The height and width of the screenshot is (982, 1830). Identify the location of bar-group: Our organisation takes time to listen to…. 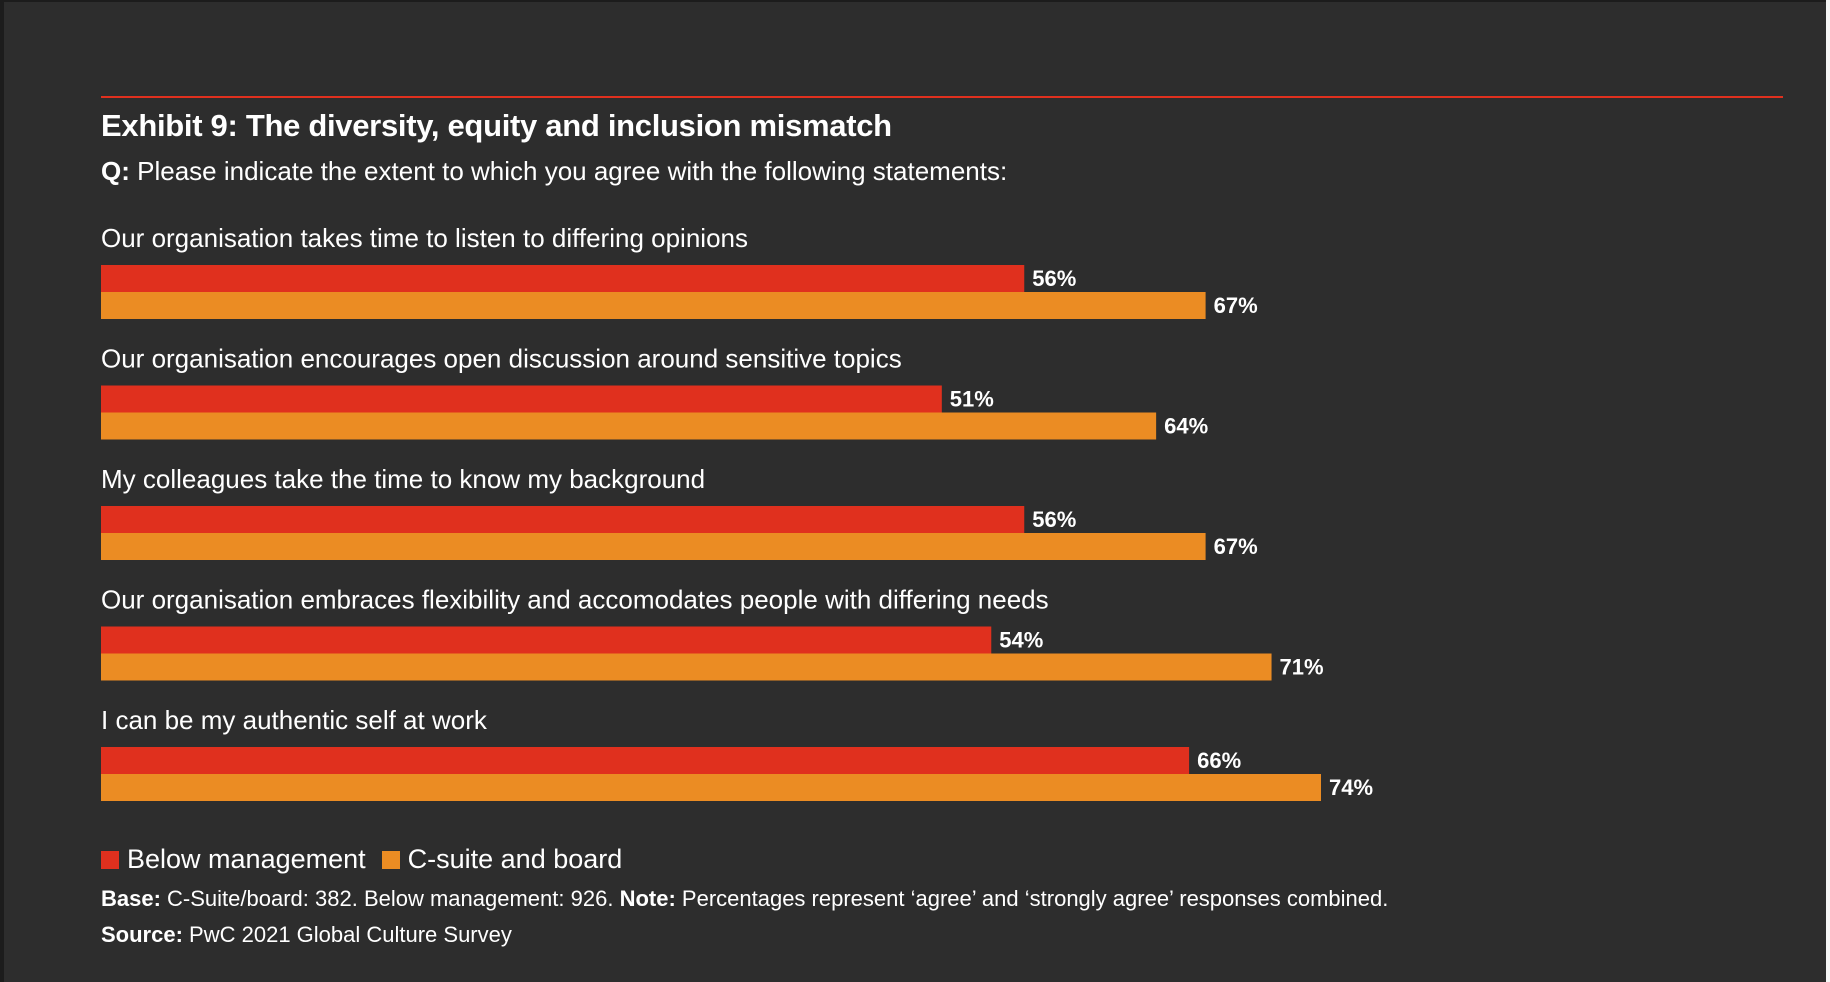
(679, 271).